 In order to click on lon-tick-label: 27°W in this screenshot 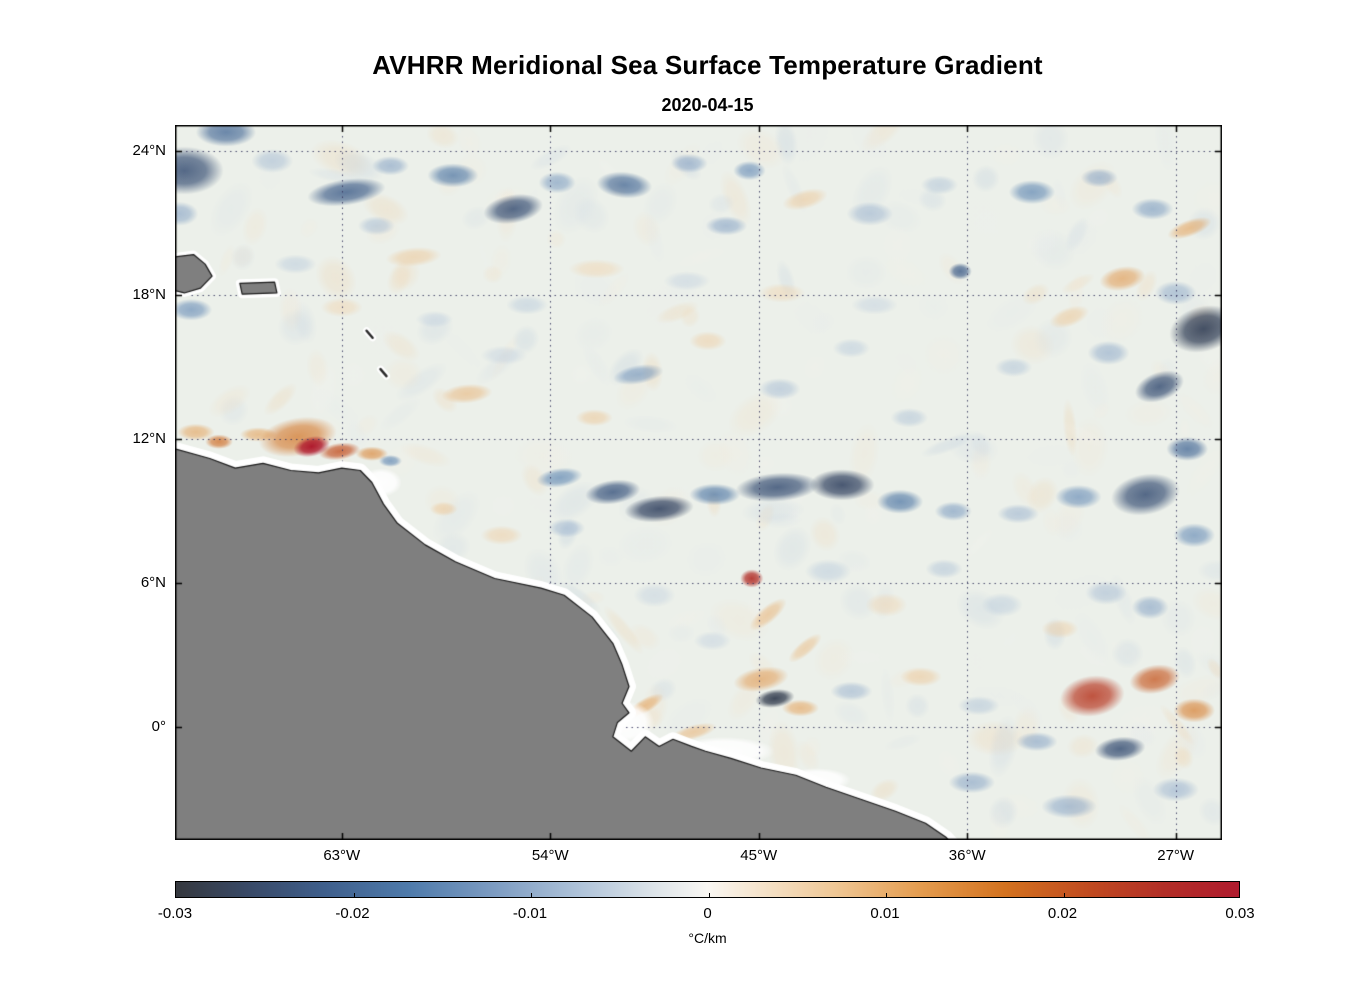, I will do `click(1176, 855)`.